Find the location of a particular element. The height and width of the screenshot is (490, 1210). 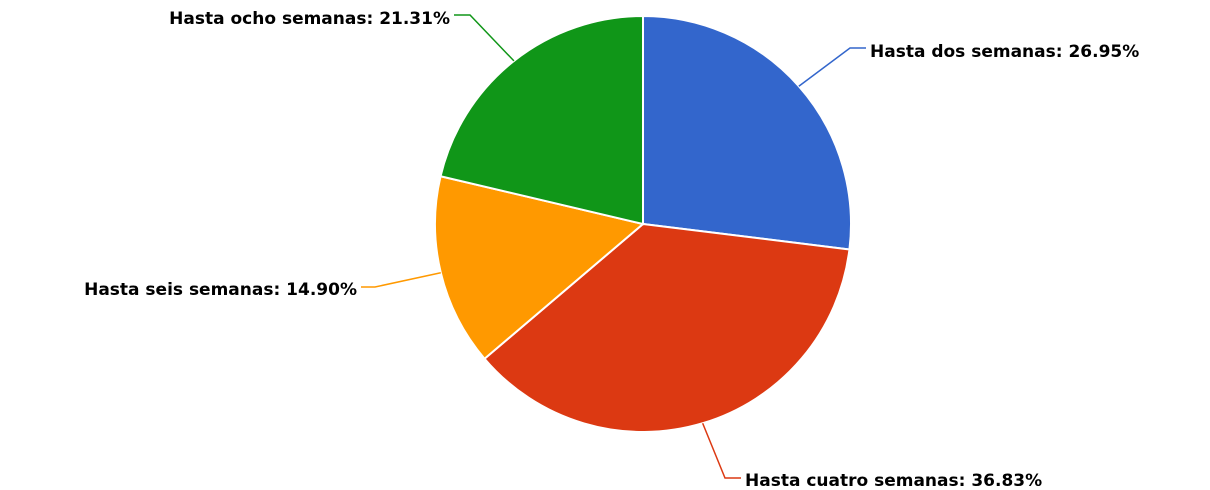

slice-label: Hasta cuatro semanas: 36.83% is located at coordinates (893, 480).